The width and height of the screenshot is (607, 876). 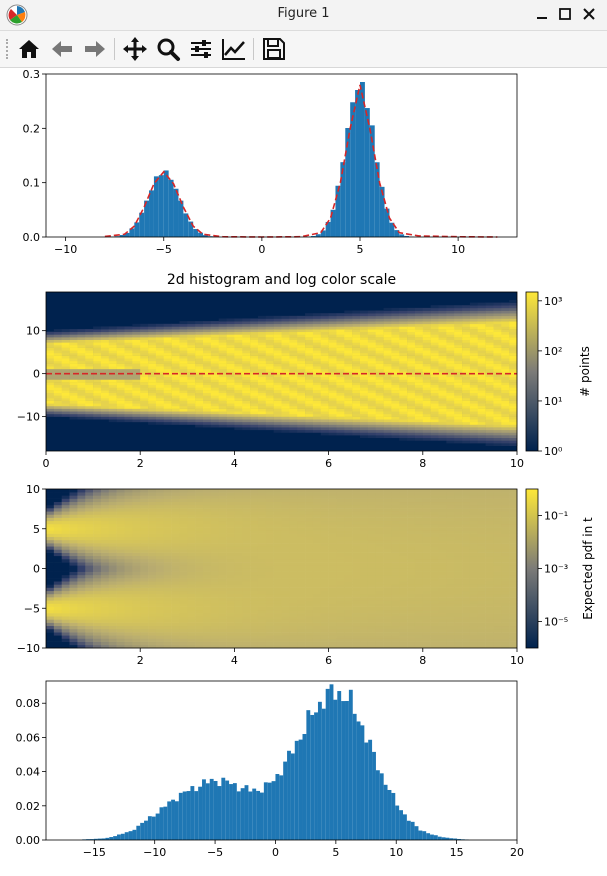 I want to click on back-arrow-icon, so click(x=62, y=49).